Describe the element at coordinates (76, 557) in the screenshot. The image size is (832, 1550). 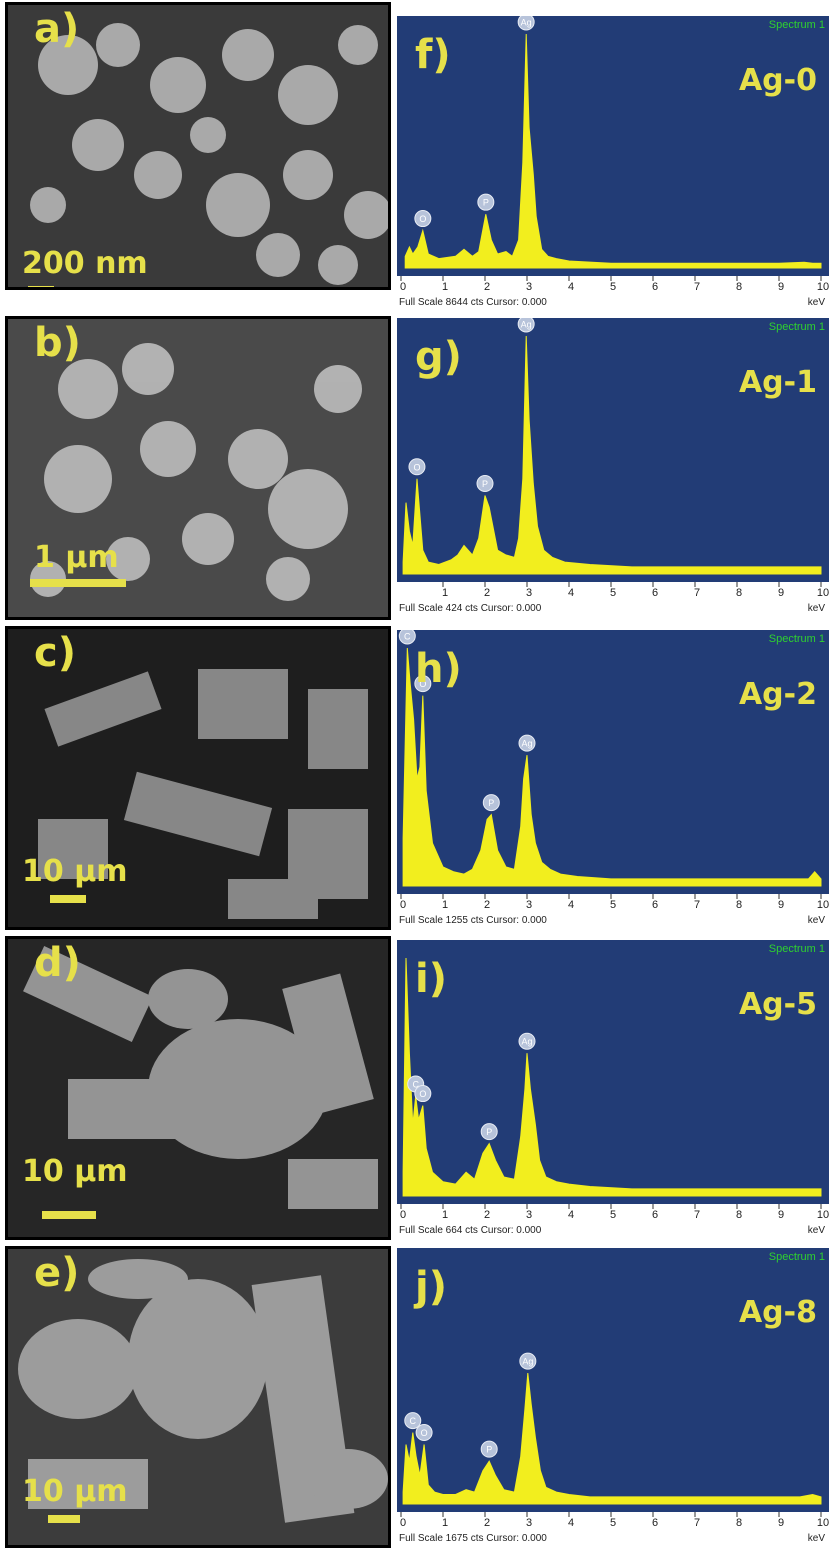
I see `scale-bar-text: 1 µm` at that location.